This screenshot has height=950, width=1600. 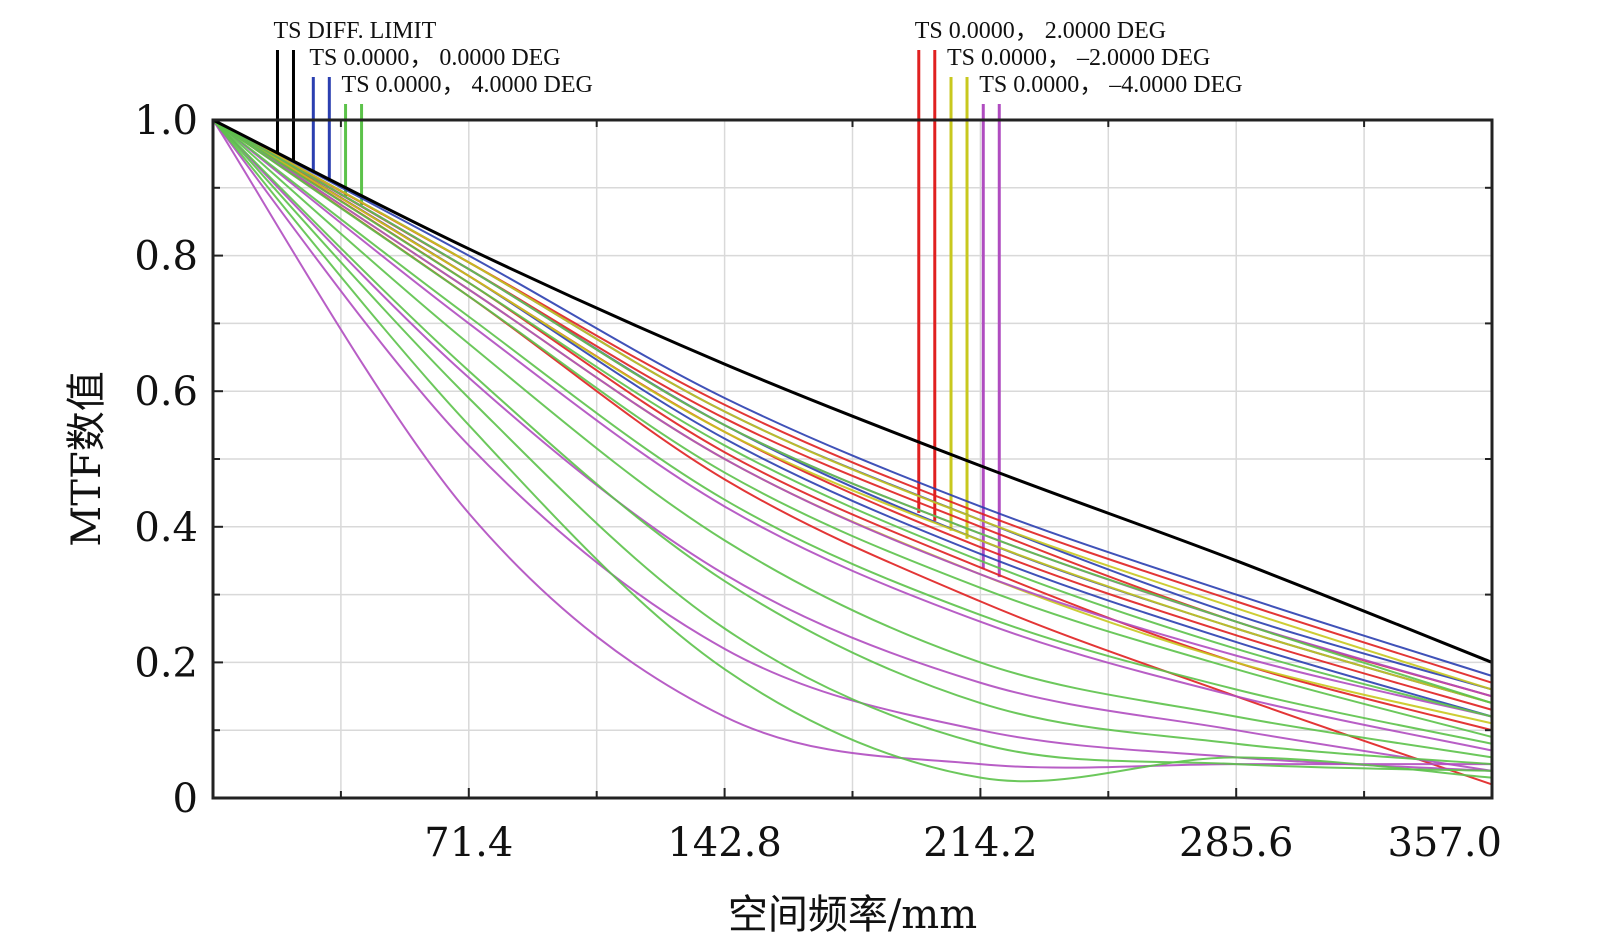 I want to click on x-tick-label: 71.4, so click(x=468, y=843).